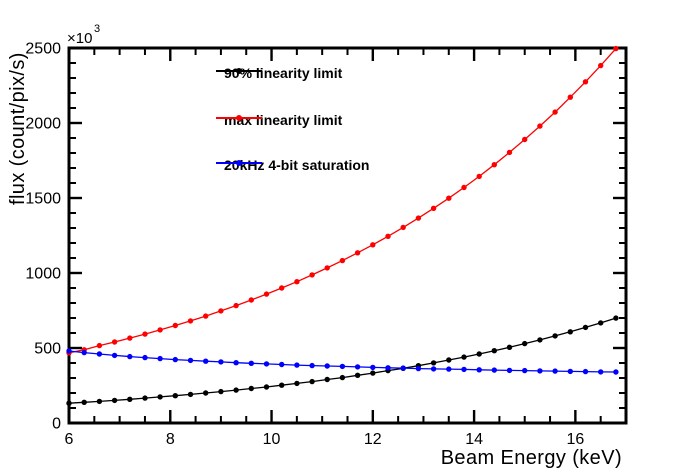  I want to click on svg-text: 16, so click(575, 439).